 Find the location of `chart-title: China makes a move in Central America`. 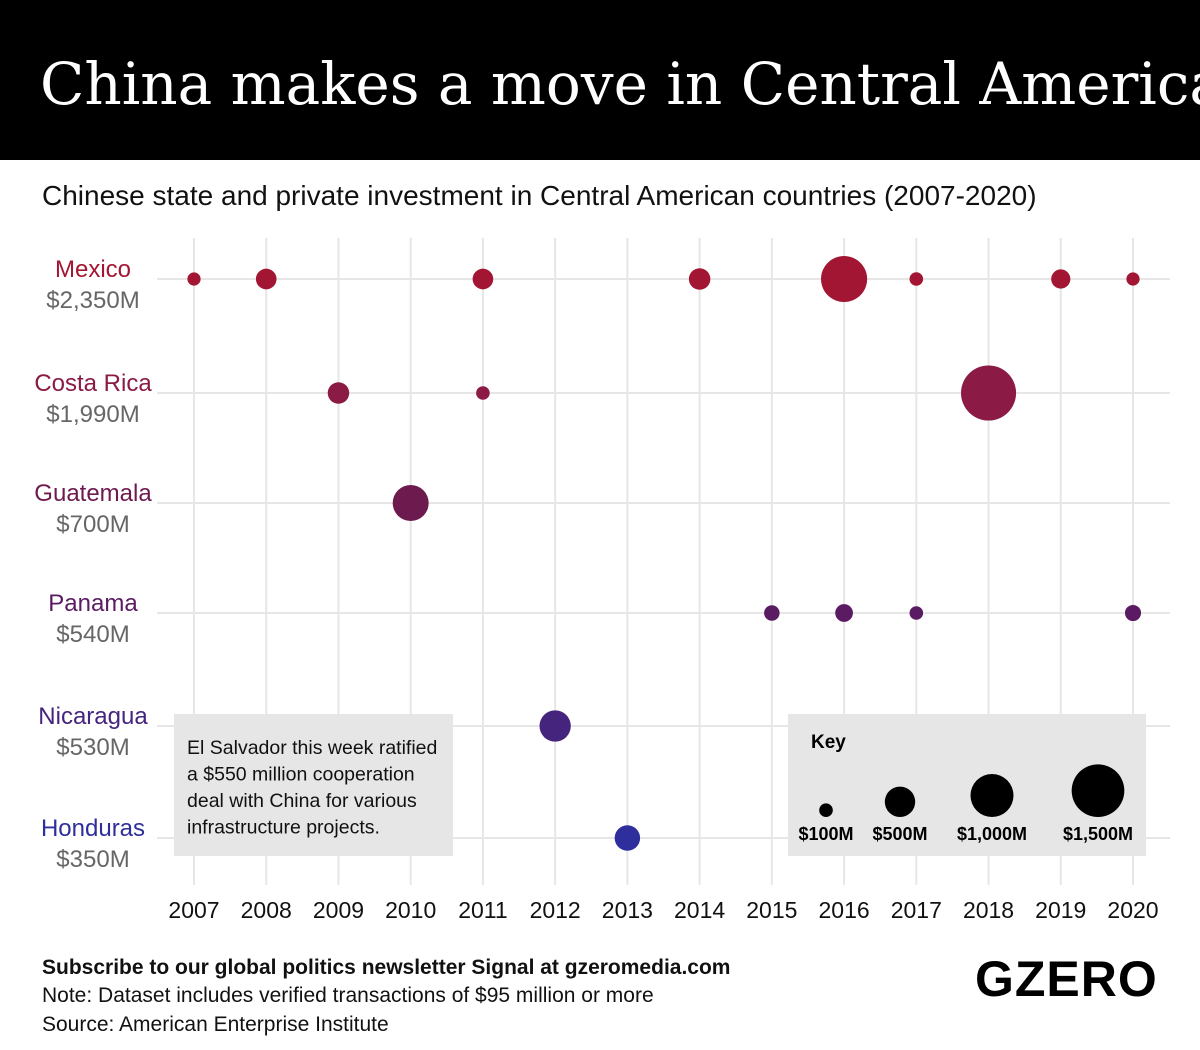

chart-title: China makes a move in Central America is located at coordinates (620, 84).